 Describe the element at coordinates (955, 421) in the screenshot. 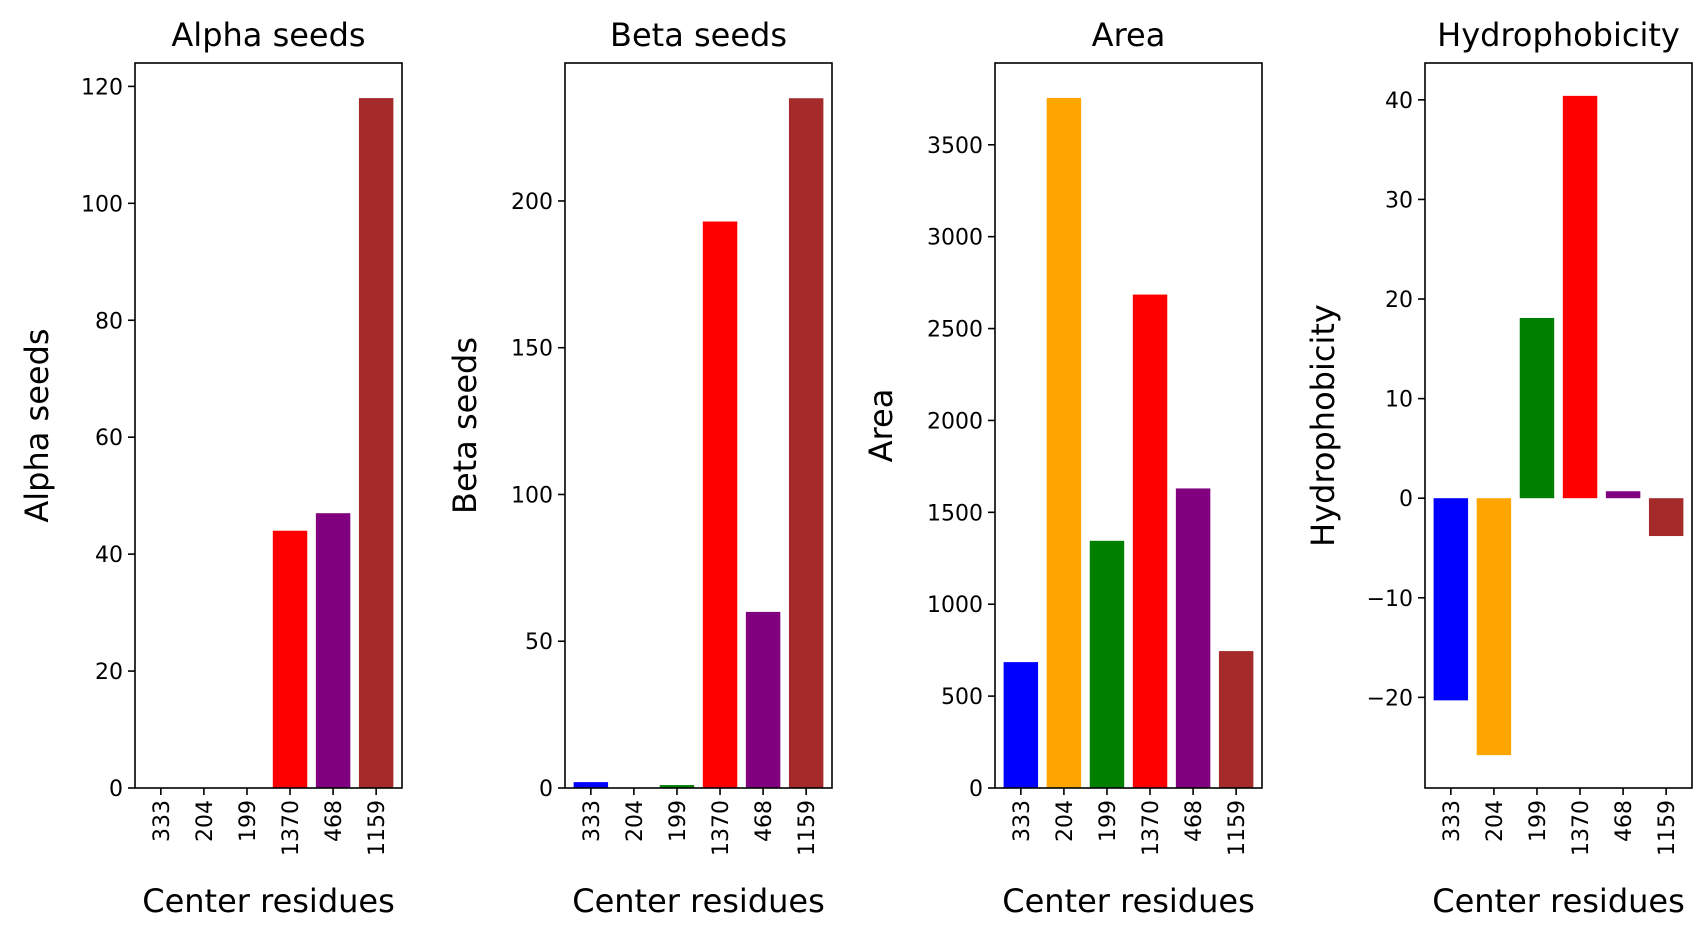

I see `y-tick-label: 2000` at that location.